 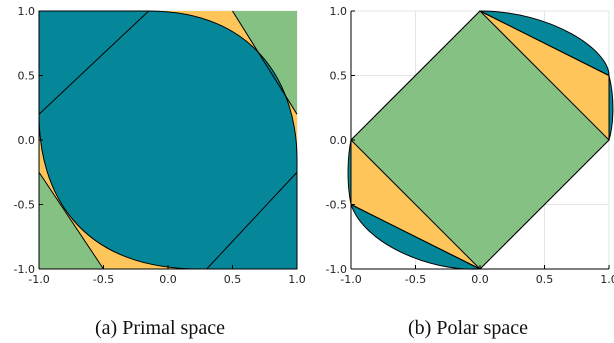 What do you see at coordinates (339, 76) in the screenshot?
I see `polar-y-tick-label-3: 0.5` at bounding box center [339, 76].